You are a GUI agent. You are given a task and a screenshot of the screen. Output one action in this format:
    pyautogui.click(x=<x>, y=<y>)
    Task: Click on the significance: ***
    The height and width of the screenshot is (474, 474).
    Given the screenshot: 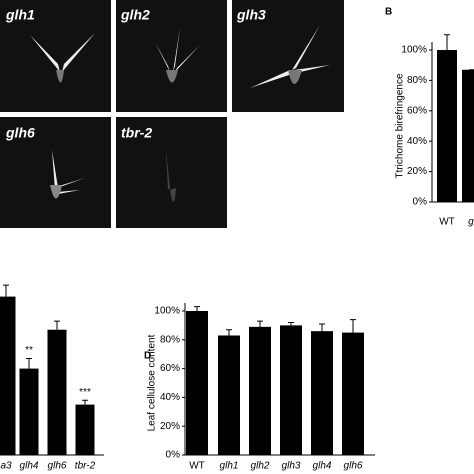 What is the action you would take?
    pyautogui.click(x=85, y=392)
    